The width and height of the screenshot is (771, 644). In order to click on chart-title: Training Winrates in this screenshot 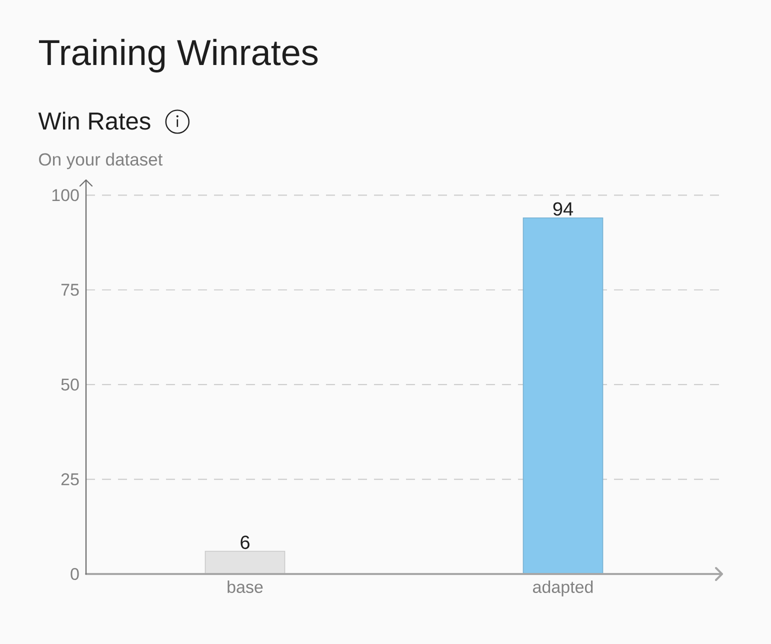, I will do `click(178, 55)`.